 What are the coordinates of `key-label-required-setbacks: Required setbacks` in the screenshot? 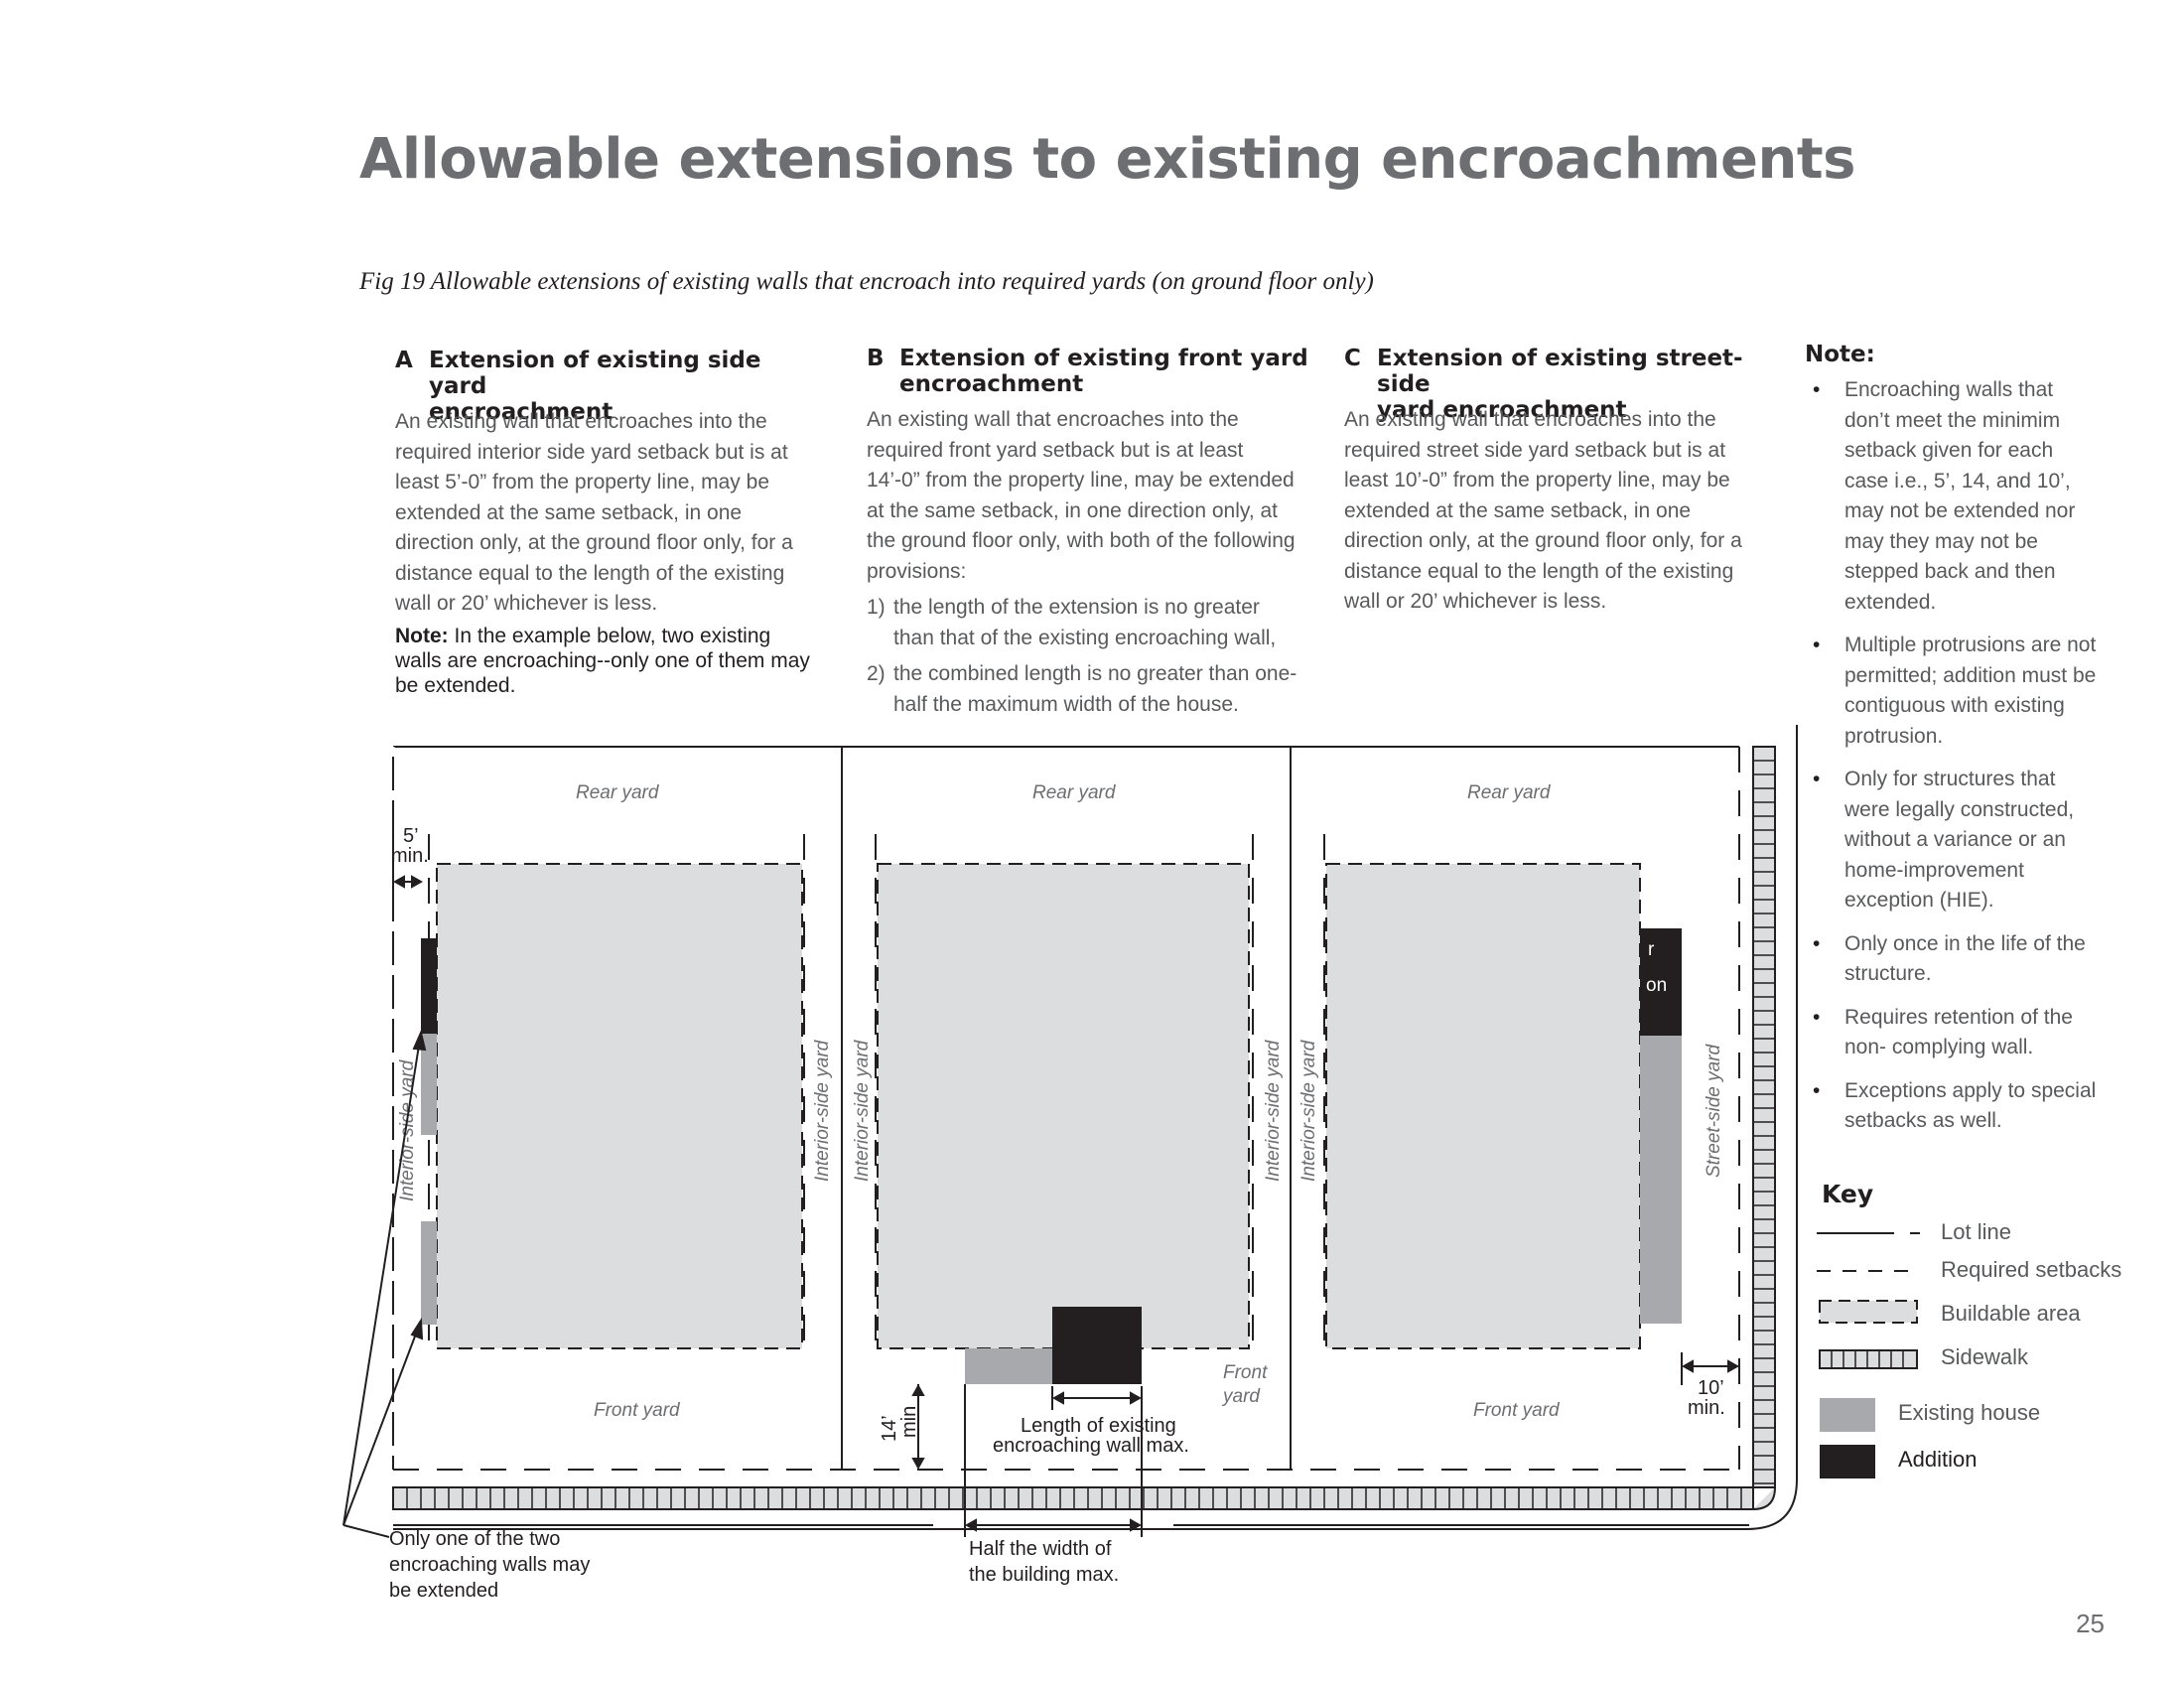 It's located at (2031, 1269).